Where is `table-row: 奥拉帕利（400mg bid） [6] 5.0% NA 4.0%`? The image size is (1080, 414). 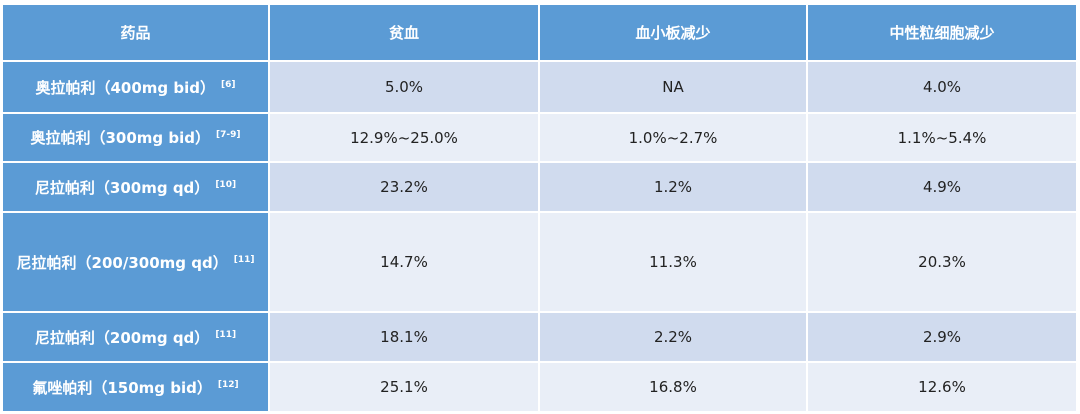
table-row: 奥拉帕利（400mg bid） [6] 5.0% NA 4.0% is located at coordinates (539, 87).